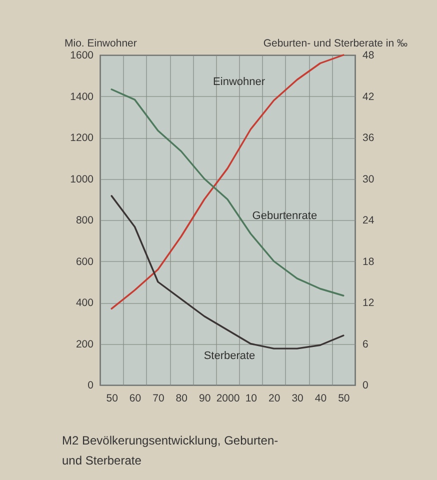 The image size is (437, 480). Describe the element at coordinates (298, 398) in the screenshot. I see `x-tick-label: 30` at that location.